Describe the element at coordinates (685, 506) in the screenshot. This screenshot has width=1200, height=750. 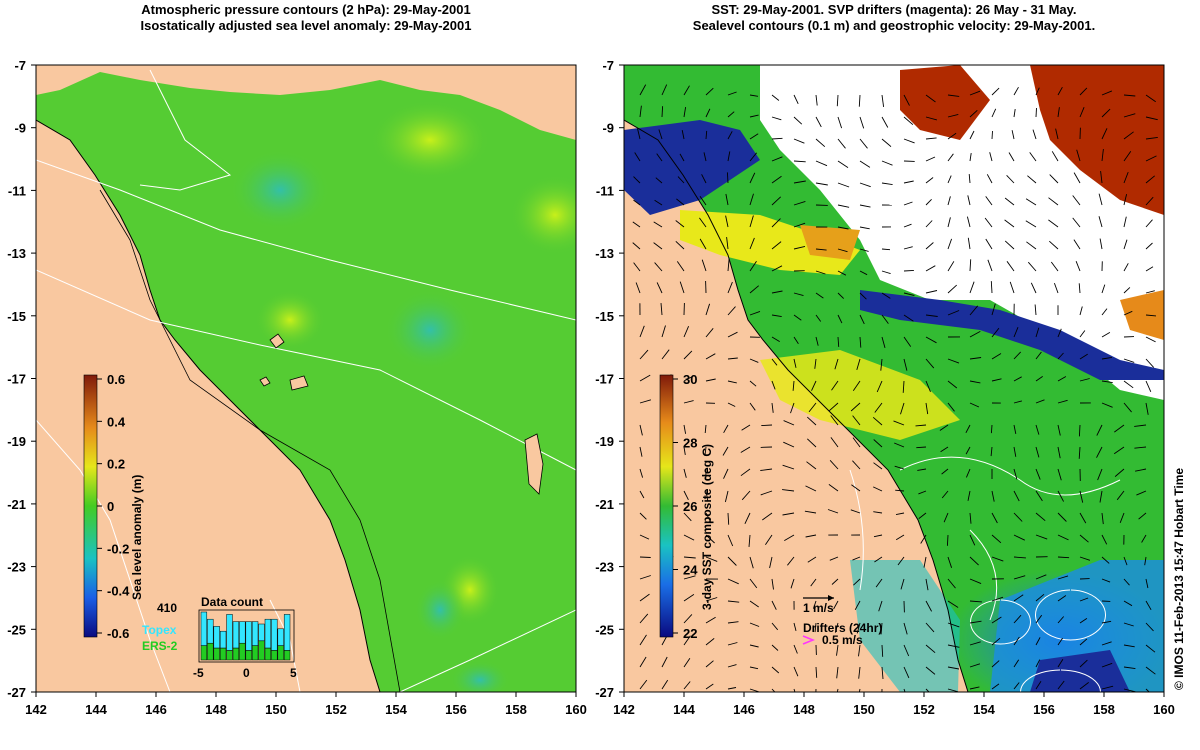
I see `sst-colorbar-ticks: 30 28 26 24 22` at that location.